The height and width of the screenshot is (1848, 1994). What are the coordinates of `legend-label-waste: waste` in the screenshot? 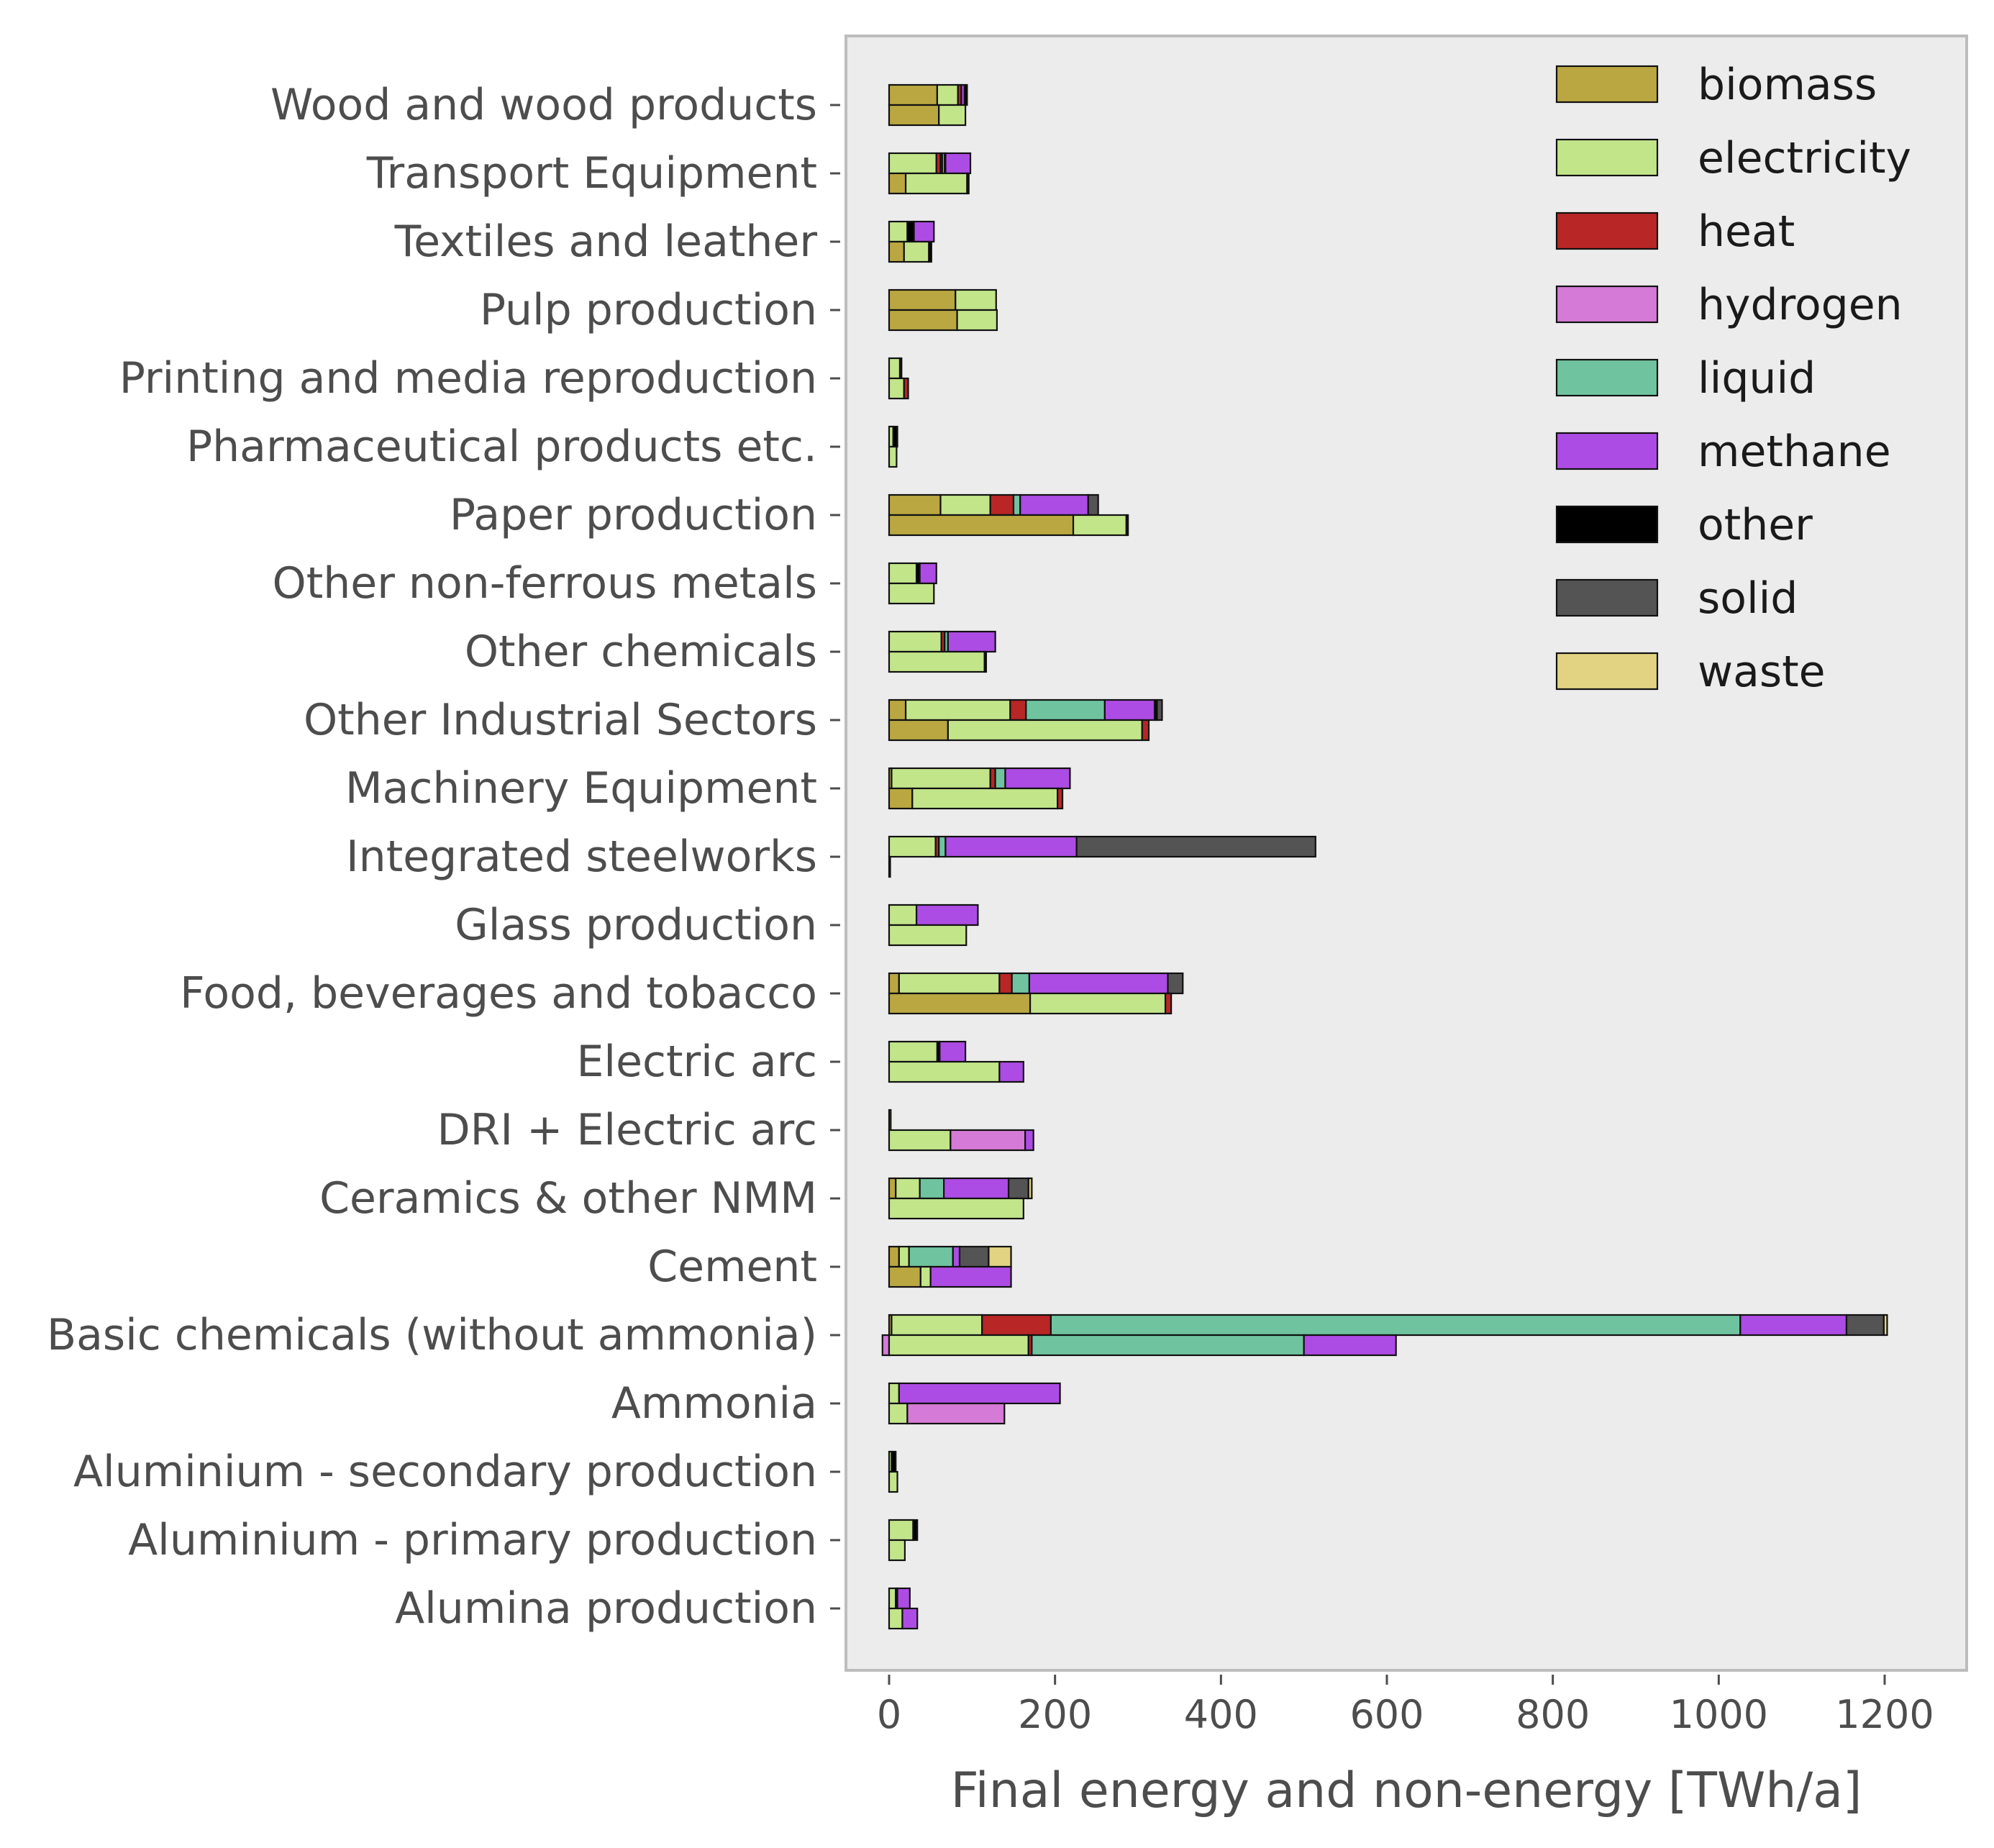 It's located at (1762, 672).